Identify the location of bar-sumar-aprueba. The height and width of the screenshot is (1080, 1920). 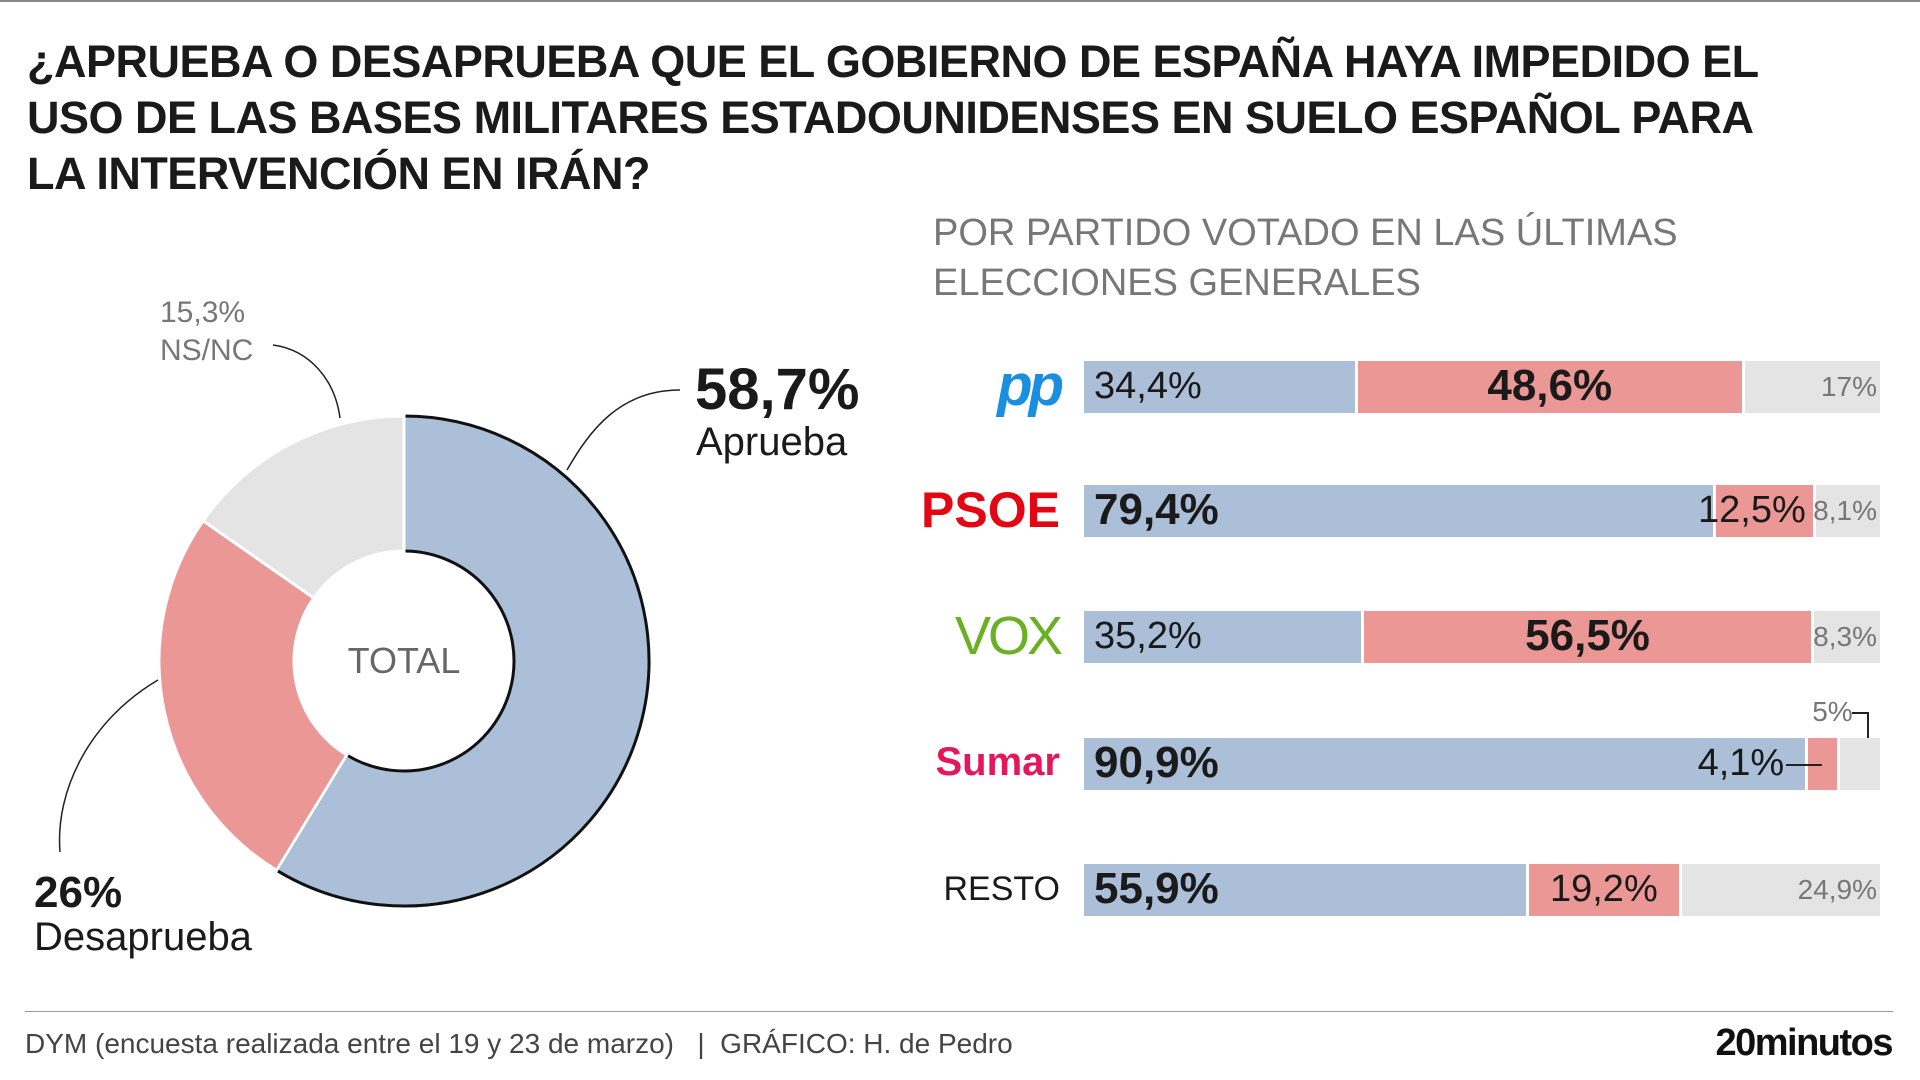
(1444, 764).